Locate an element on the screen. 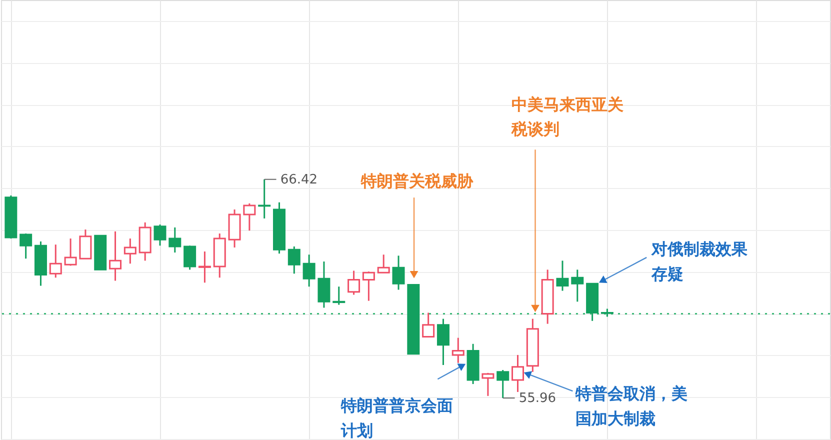 Image resolution: width=831 pixels, height=440 pixels. text: 对俄制裁效果存疑 is located at coordinates (699, 261).